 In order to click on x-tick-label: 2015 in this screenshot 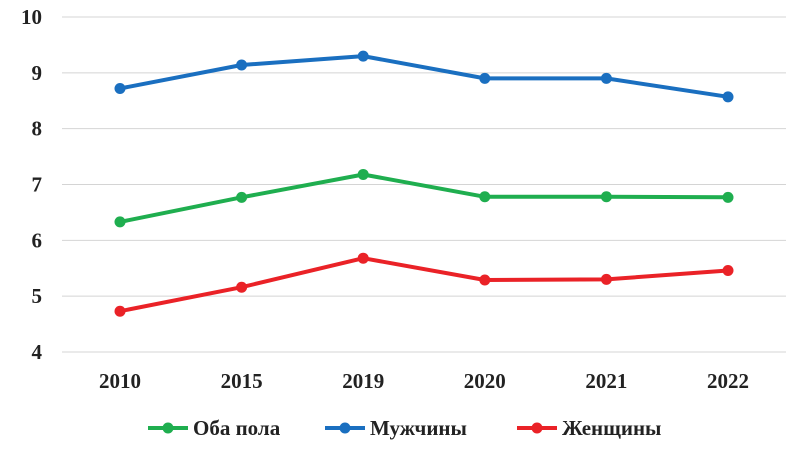, I will do `click(242, 381)`.